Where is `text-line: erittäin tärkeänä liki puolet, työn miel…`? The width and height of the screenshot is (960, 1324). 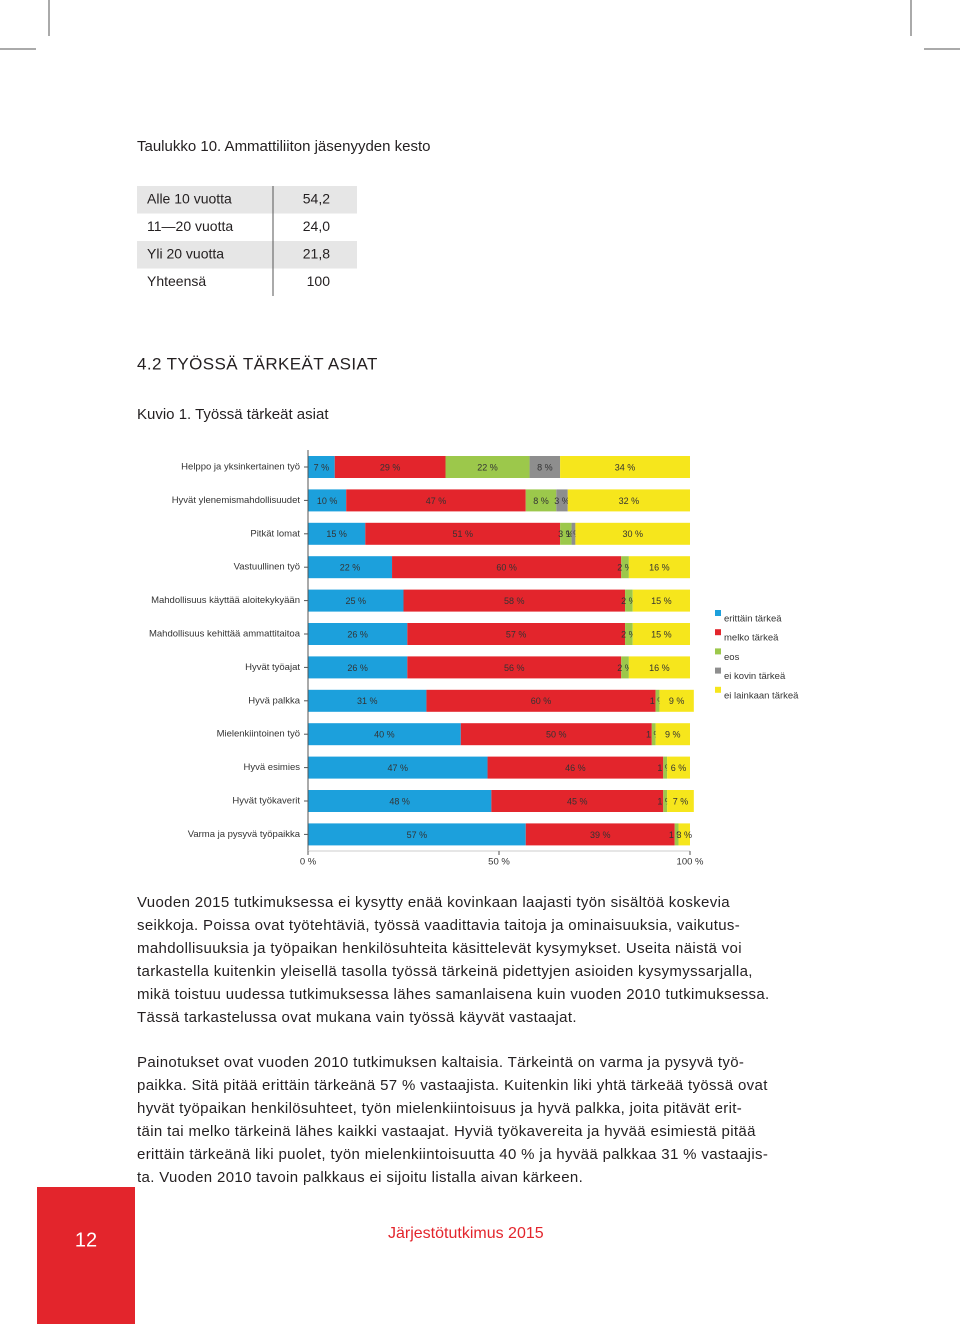
text-line: erittäin tärkeänä liki puolet, työn miel… is located at coordinates (452, 1154).